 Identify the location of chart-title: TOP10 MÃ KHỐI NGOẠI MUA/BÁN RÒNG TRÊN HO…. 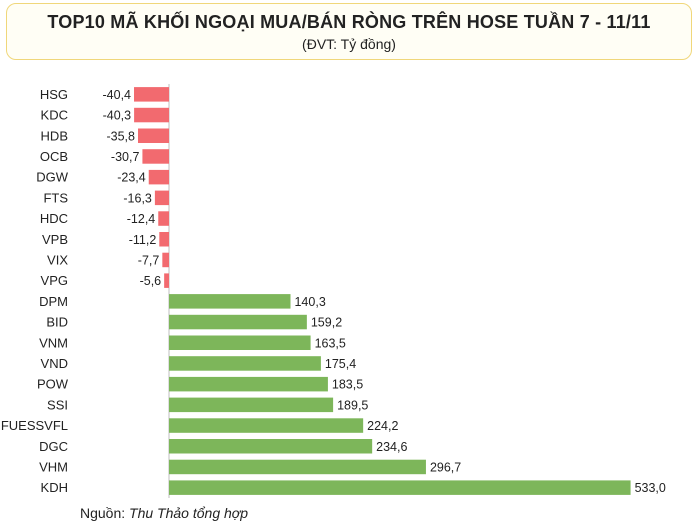
(349, 22).